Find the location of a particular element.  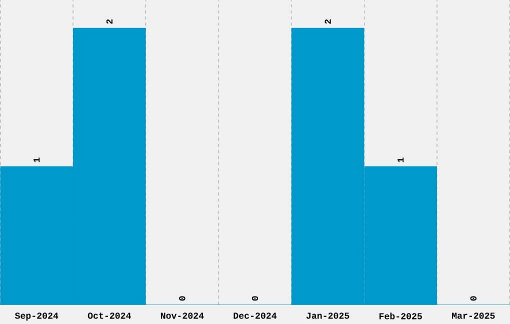

x-tick-label: Feb-2025 is located at coordinates (400, 316).